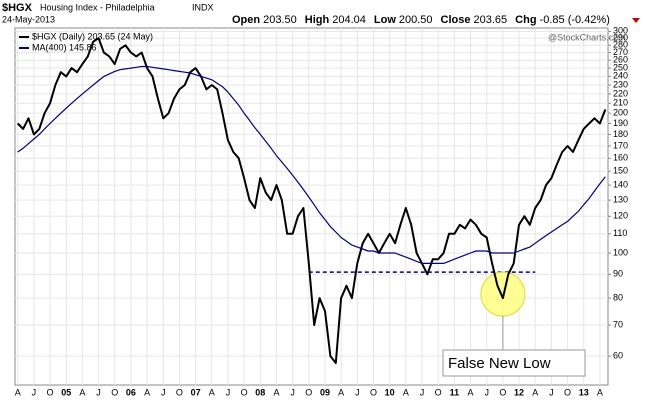 This screenshot has height=400, width=650. Describe the element at coordinates (620, 45) in the screenshot. I see `y-tick-label: 280` at that location.